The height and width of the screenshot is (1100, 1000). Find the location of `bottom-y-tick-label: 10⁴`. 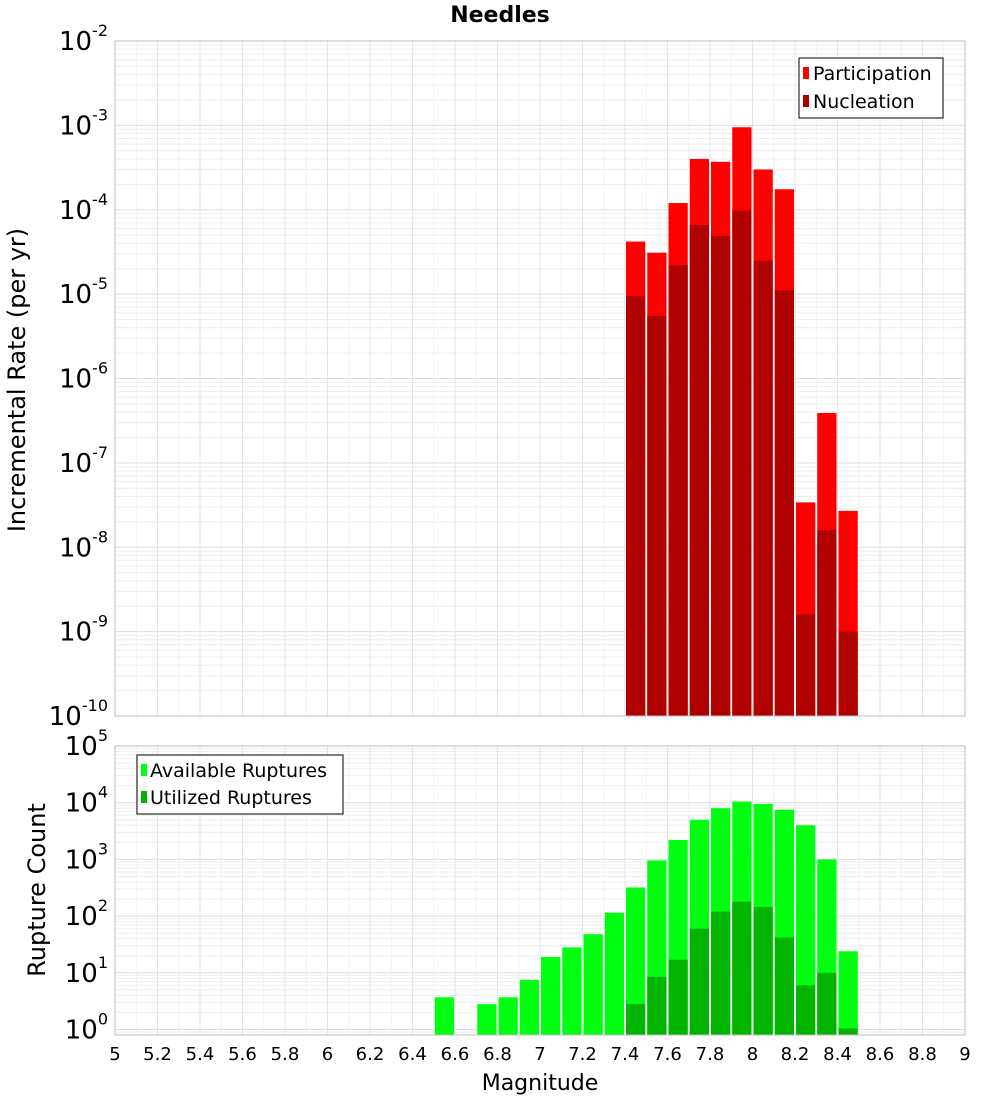

bottom-y-tick-label: 10⁴ is located at coordinates (86, 801).